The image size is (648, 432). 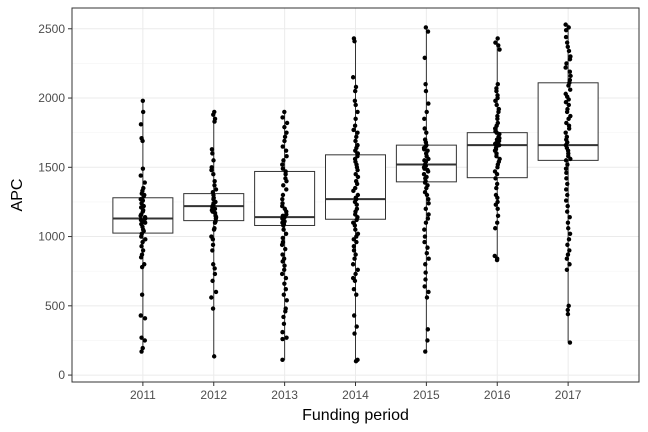 I want to click on x-tick-label: 2012, so click(x=213, y=395).